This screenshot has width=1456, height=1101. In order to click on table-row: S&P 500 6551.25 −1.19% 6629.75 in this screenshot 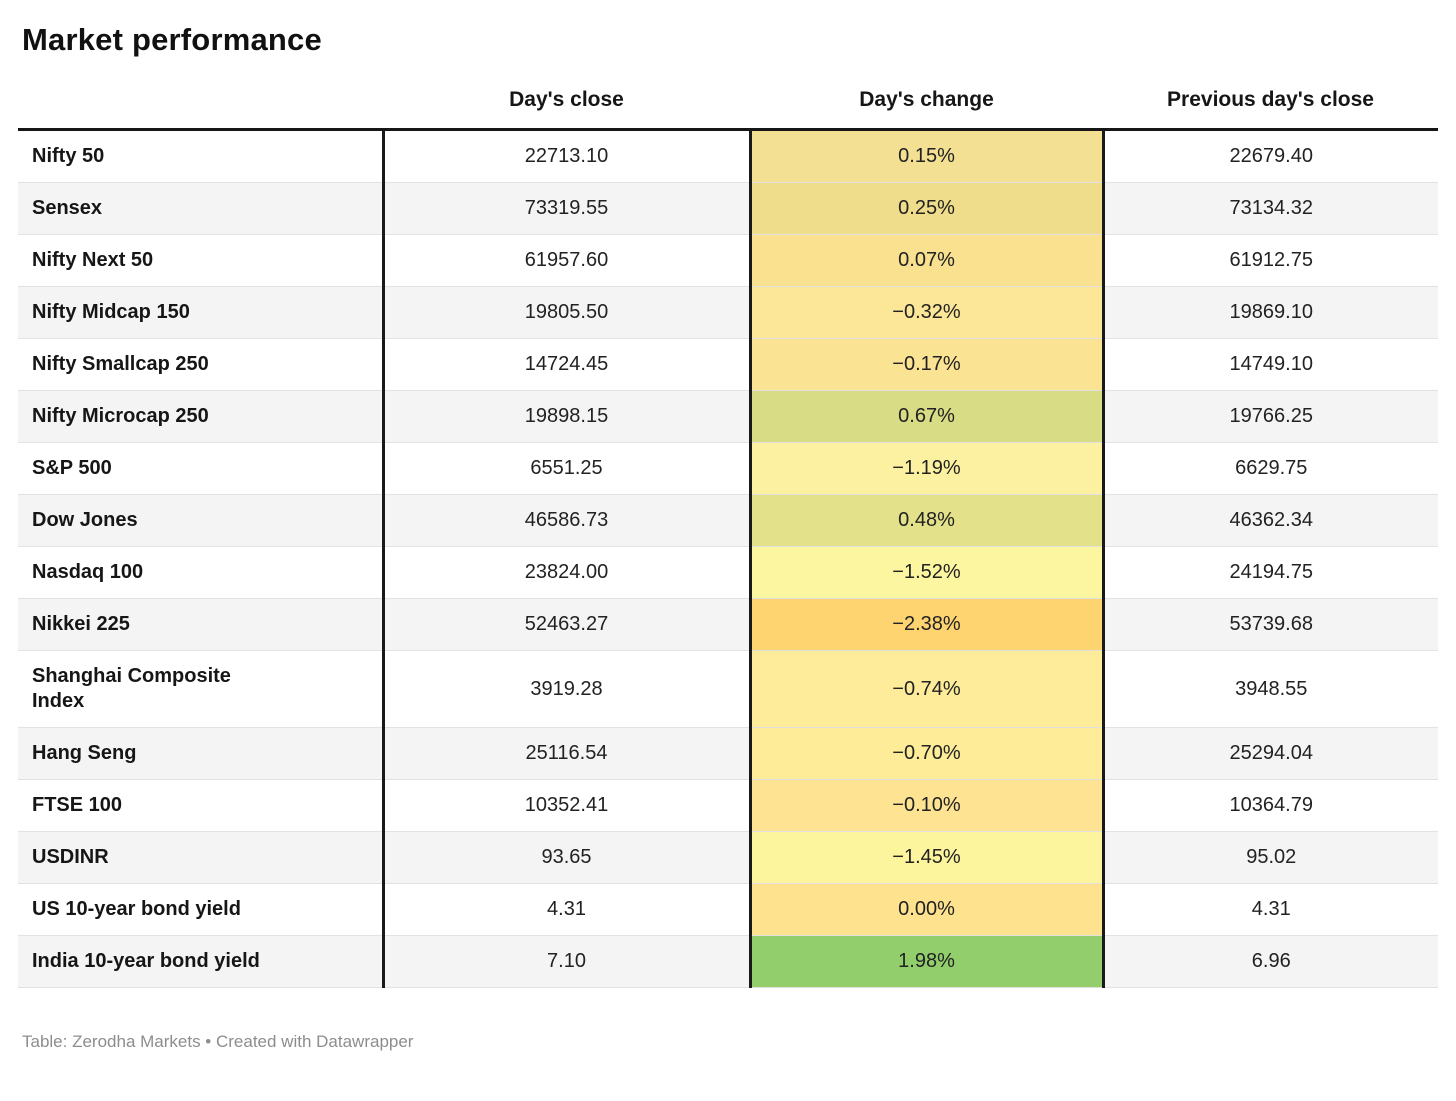, I will do `click(728, 468)`.